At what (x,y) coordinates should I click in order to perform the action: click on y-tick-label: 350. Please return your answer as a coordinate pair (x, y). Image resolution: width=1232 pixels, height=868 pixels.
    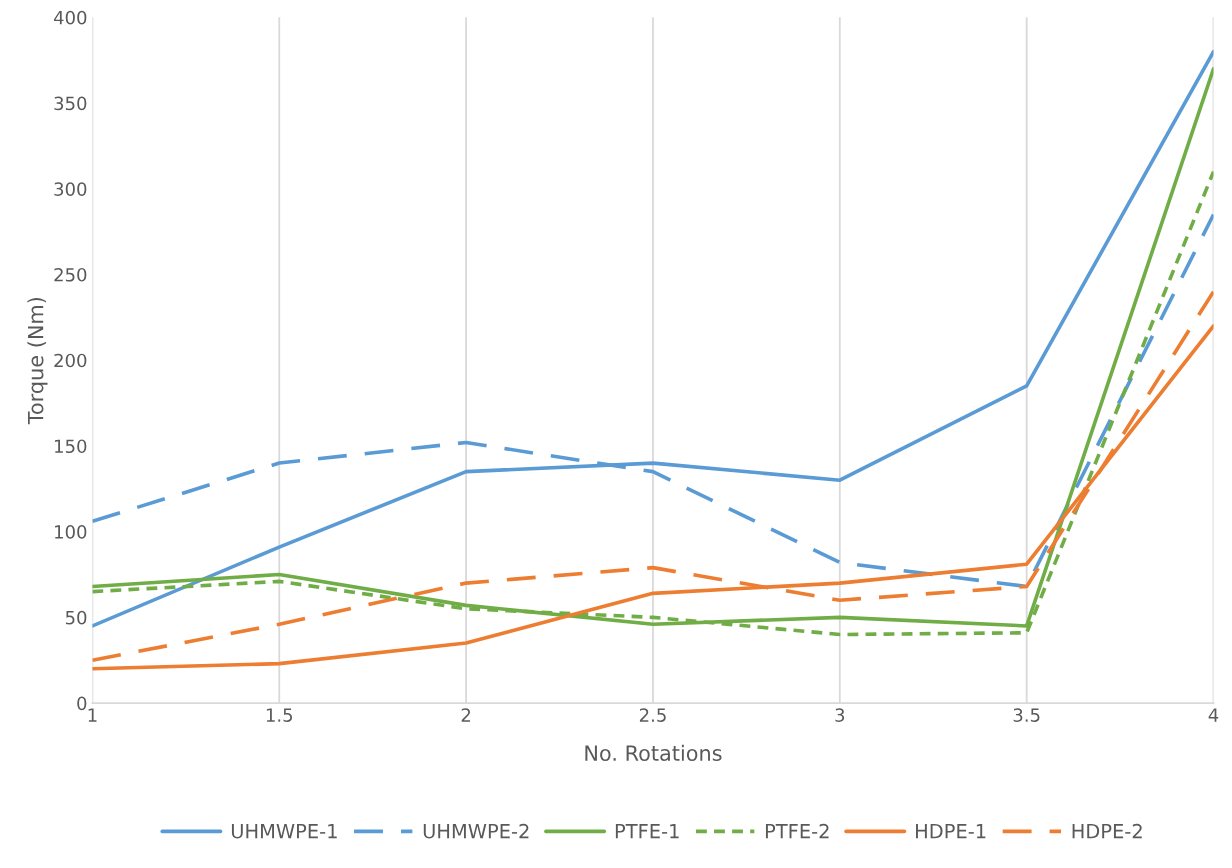
    Looking at the image, I should click on (70, 103).